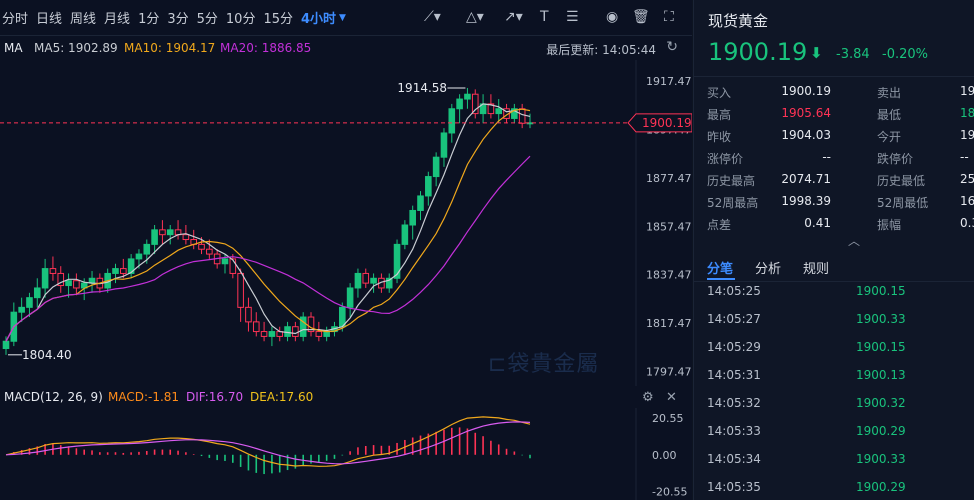 Image resolution: width=974 pixels, height=500 pixels. What do you see at coordinates (967, 91) in the screenshot?
I see `stat-value: 1900.59` at bounding box center [967, 91].